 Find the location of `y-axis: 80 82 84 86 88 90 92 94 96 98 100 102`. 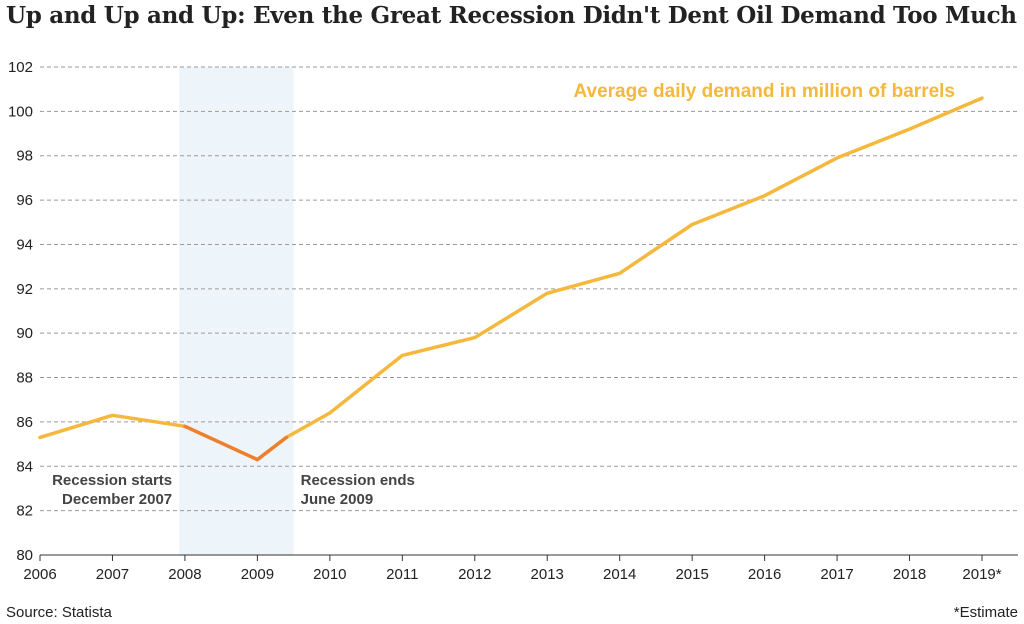

y-axis: 80 82 84 86 88 90 92 94 96 98 100 102 is located at coordinates (20, 311).